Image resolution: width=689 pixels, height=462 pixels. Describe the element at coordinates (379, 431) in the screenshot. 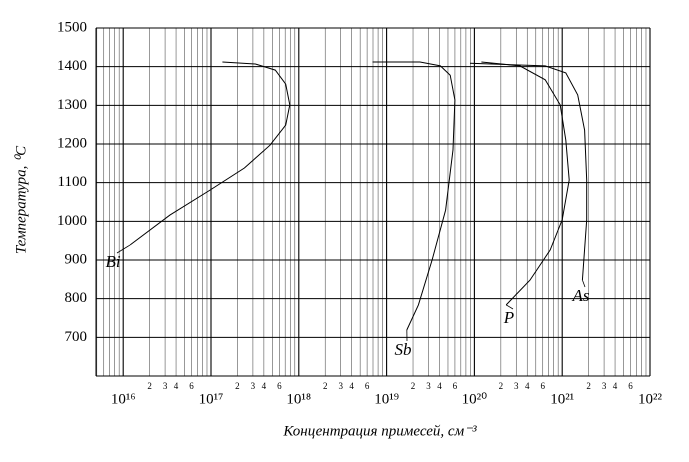

I see `x-axis-label: Концентрация примесей, см⁻³` at that location.